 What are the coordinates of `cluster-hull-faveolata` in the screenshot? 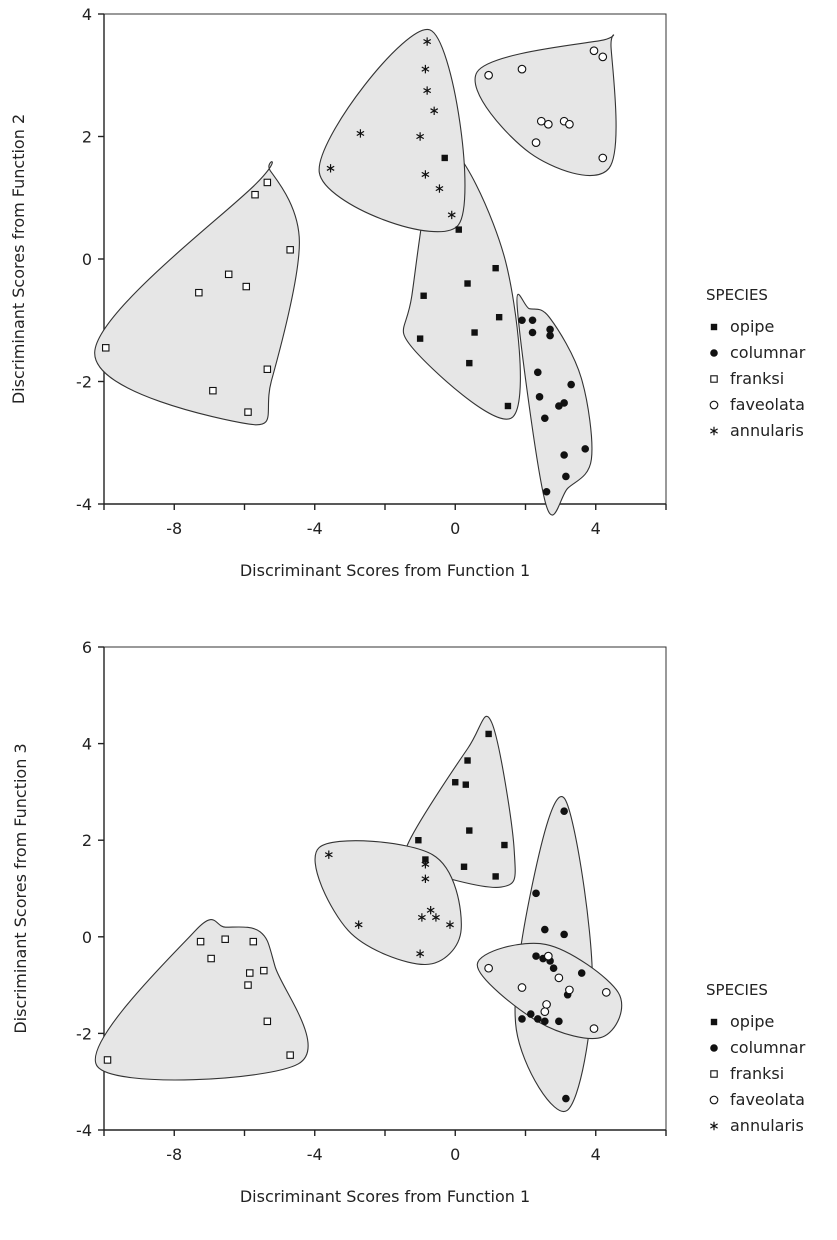 It's located at (545, 105).